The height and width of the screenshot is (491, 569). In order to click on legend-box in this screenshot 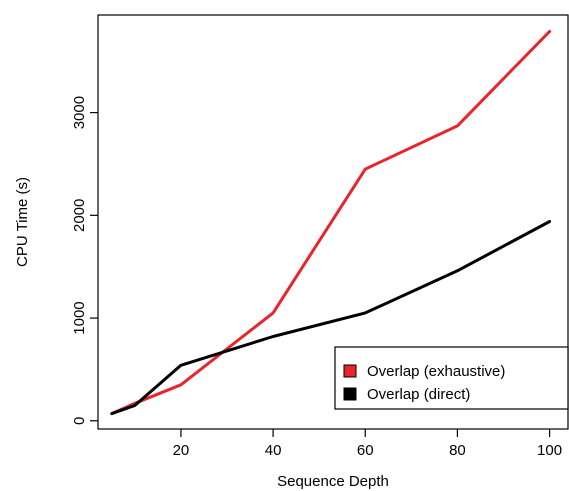, I will do `click(451, 378)`.